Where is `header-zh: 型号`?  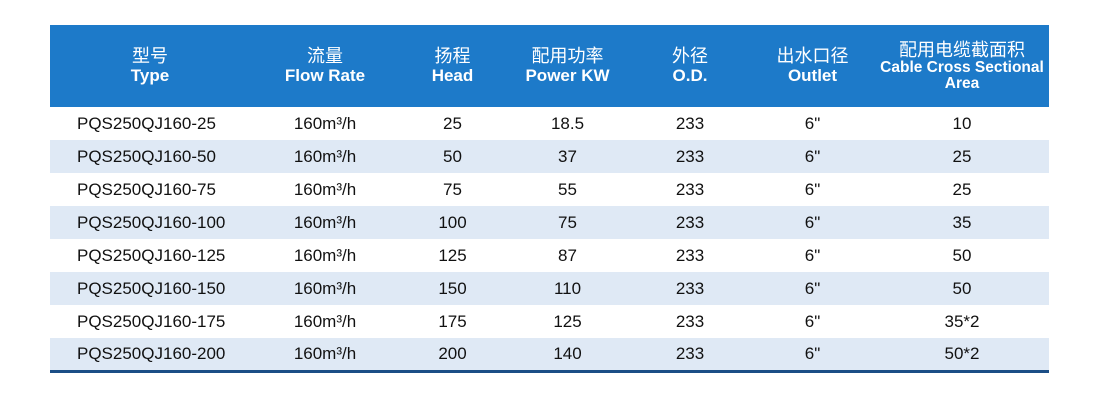 header-zh: 型号 is located at coordinates (150, 56).